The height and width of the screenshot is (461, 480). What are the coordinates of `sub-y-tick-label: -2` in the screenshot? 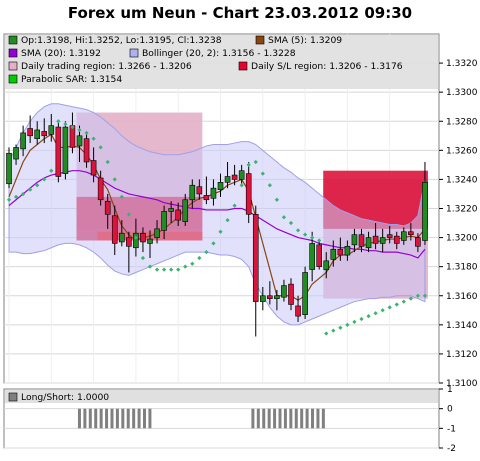 It's located at (451, 449).